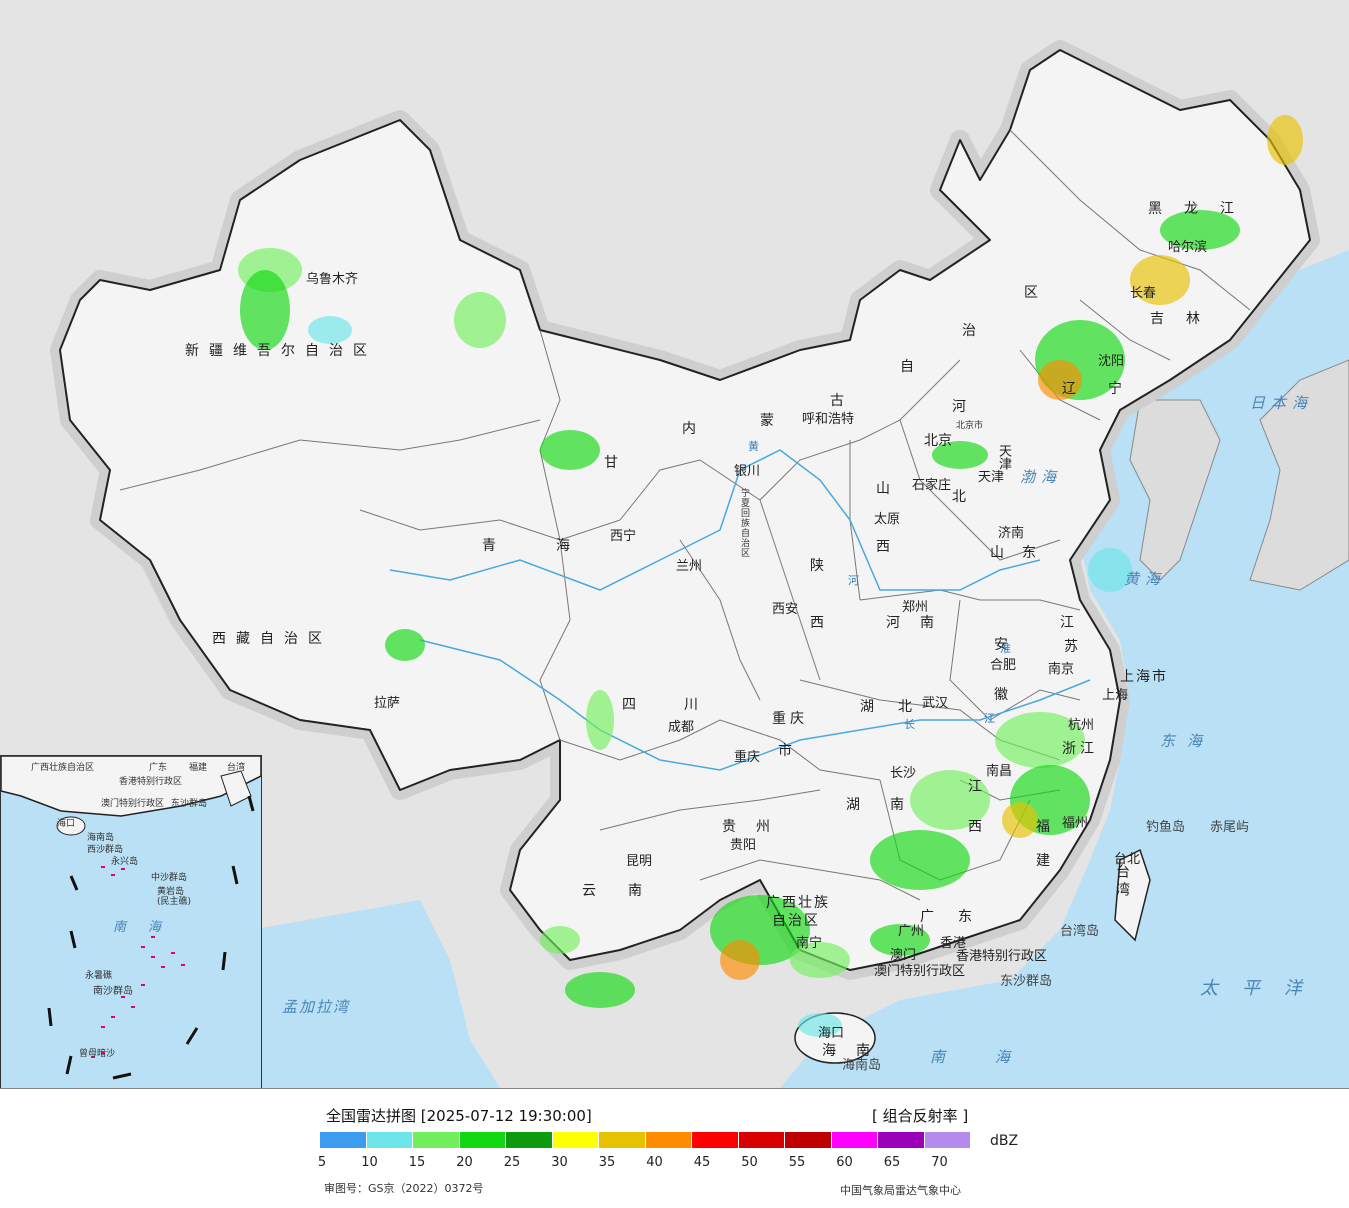  What do you see at coordinates (980, 827) in the screenshot?
I see `province-label-jiangxi-xi: 西` at bounding box center [980, 827].